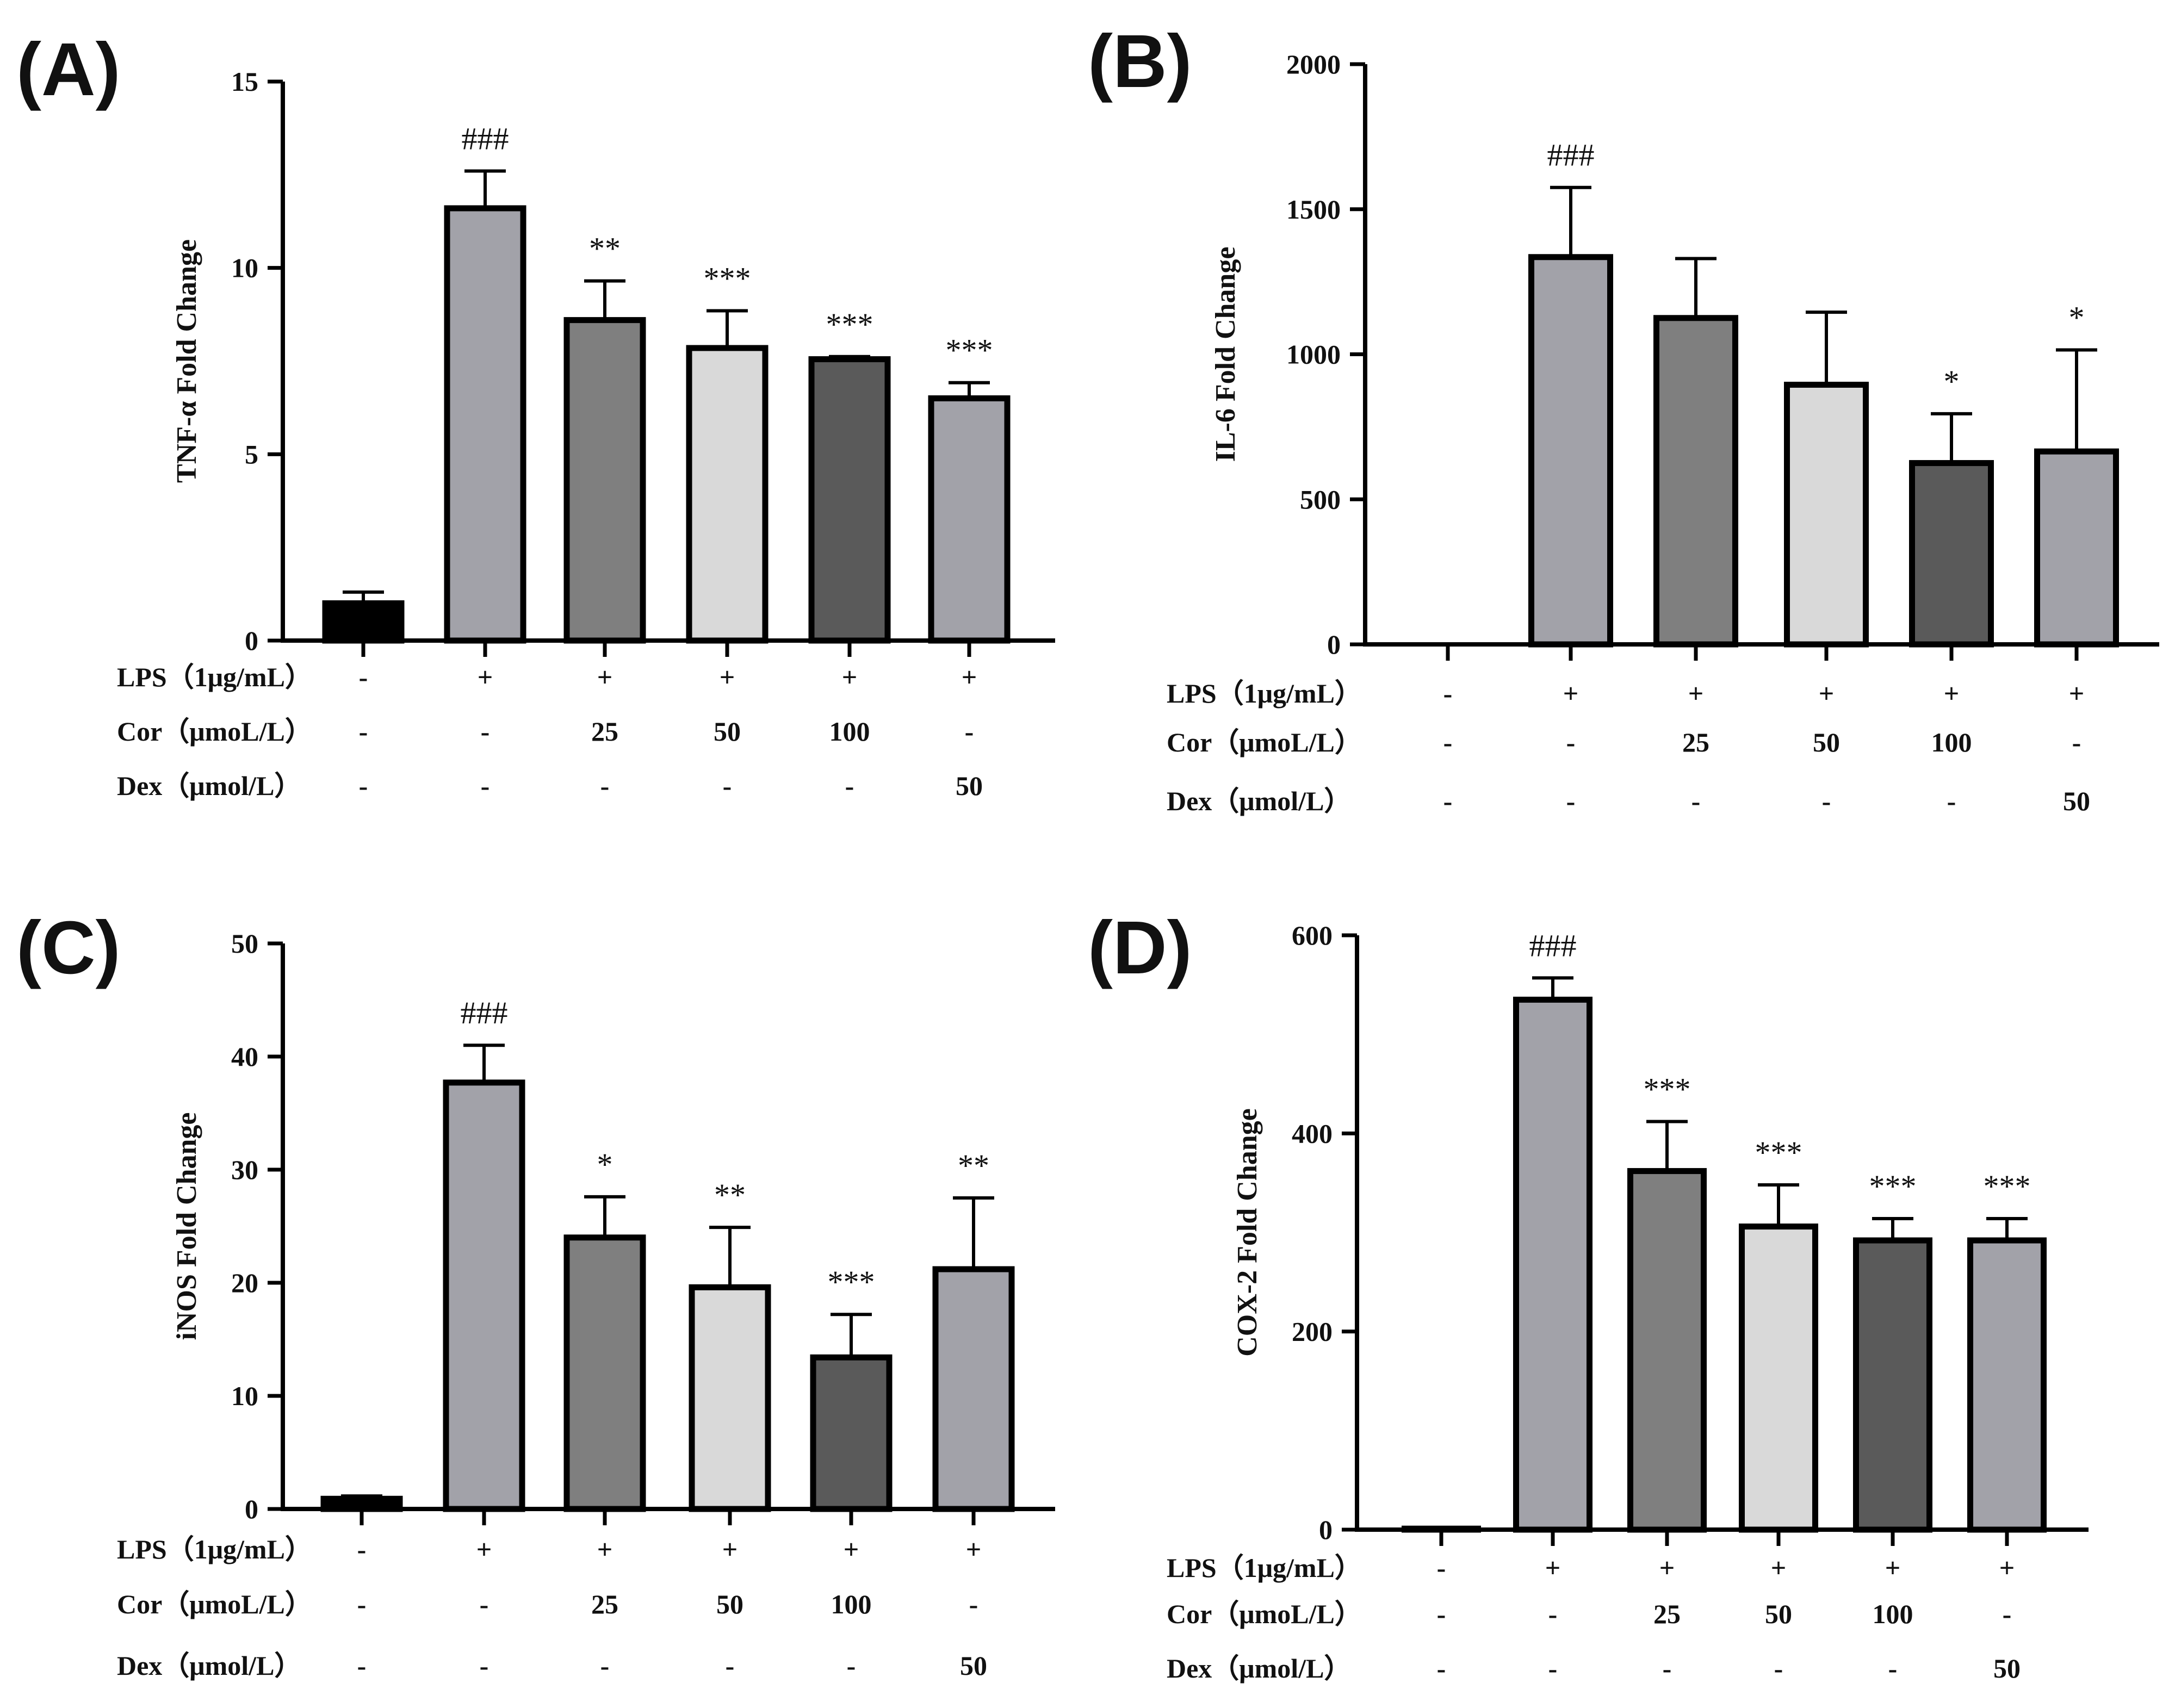  Describe the element at coordinates (1314, 209) in the screenshot. I see `y-tick-label: 1500` at that location.